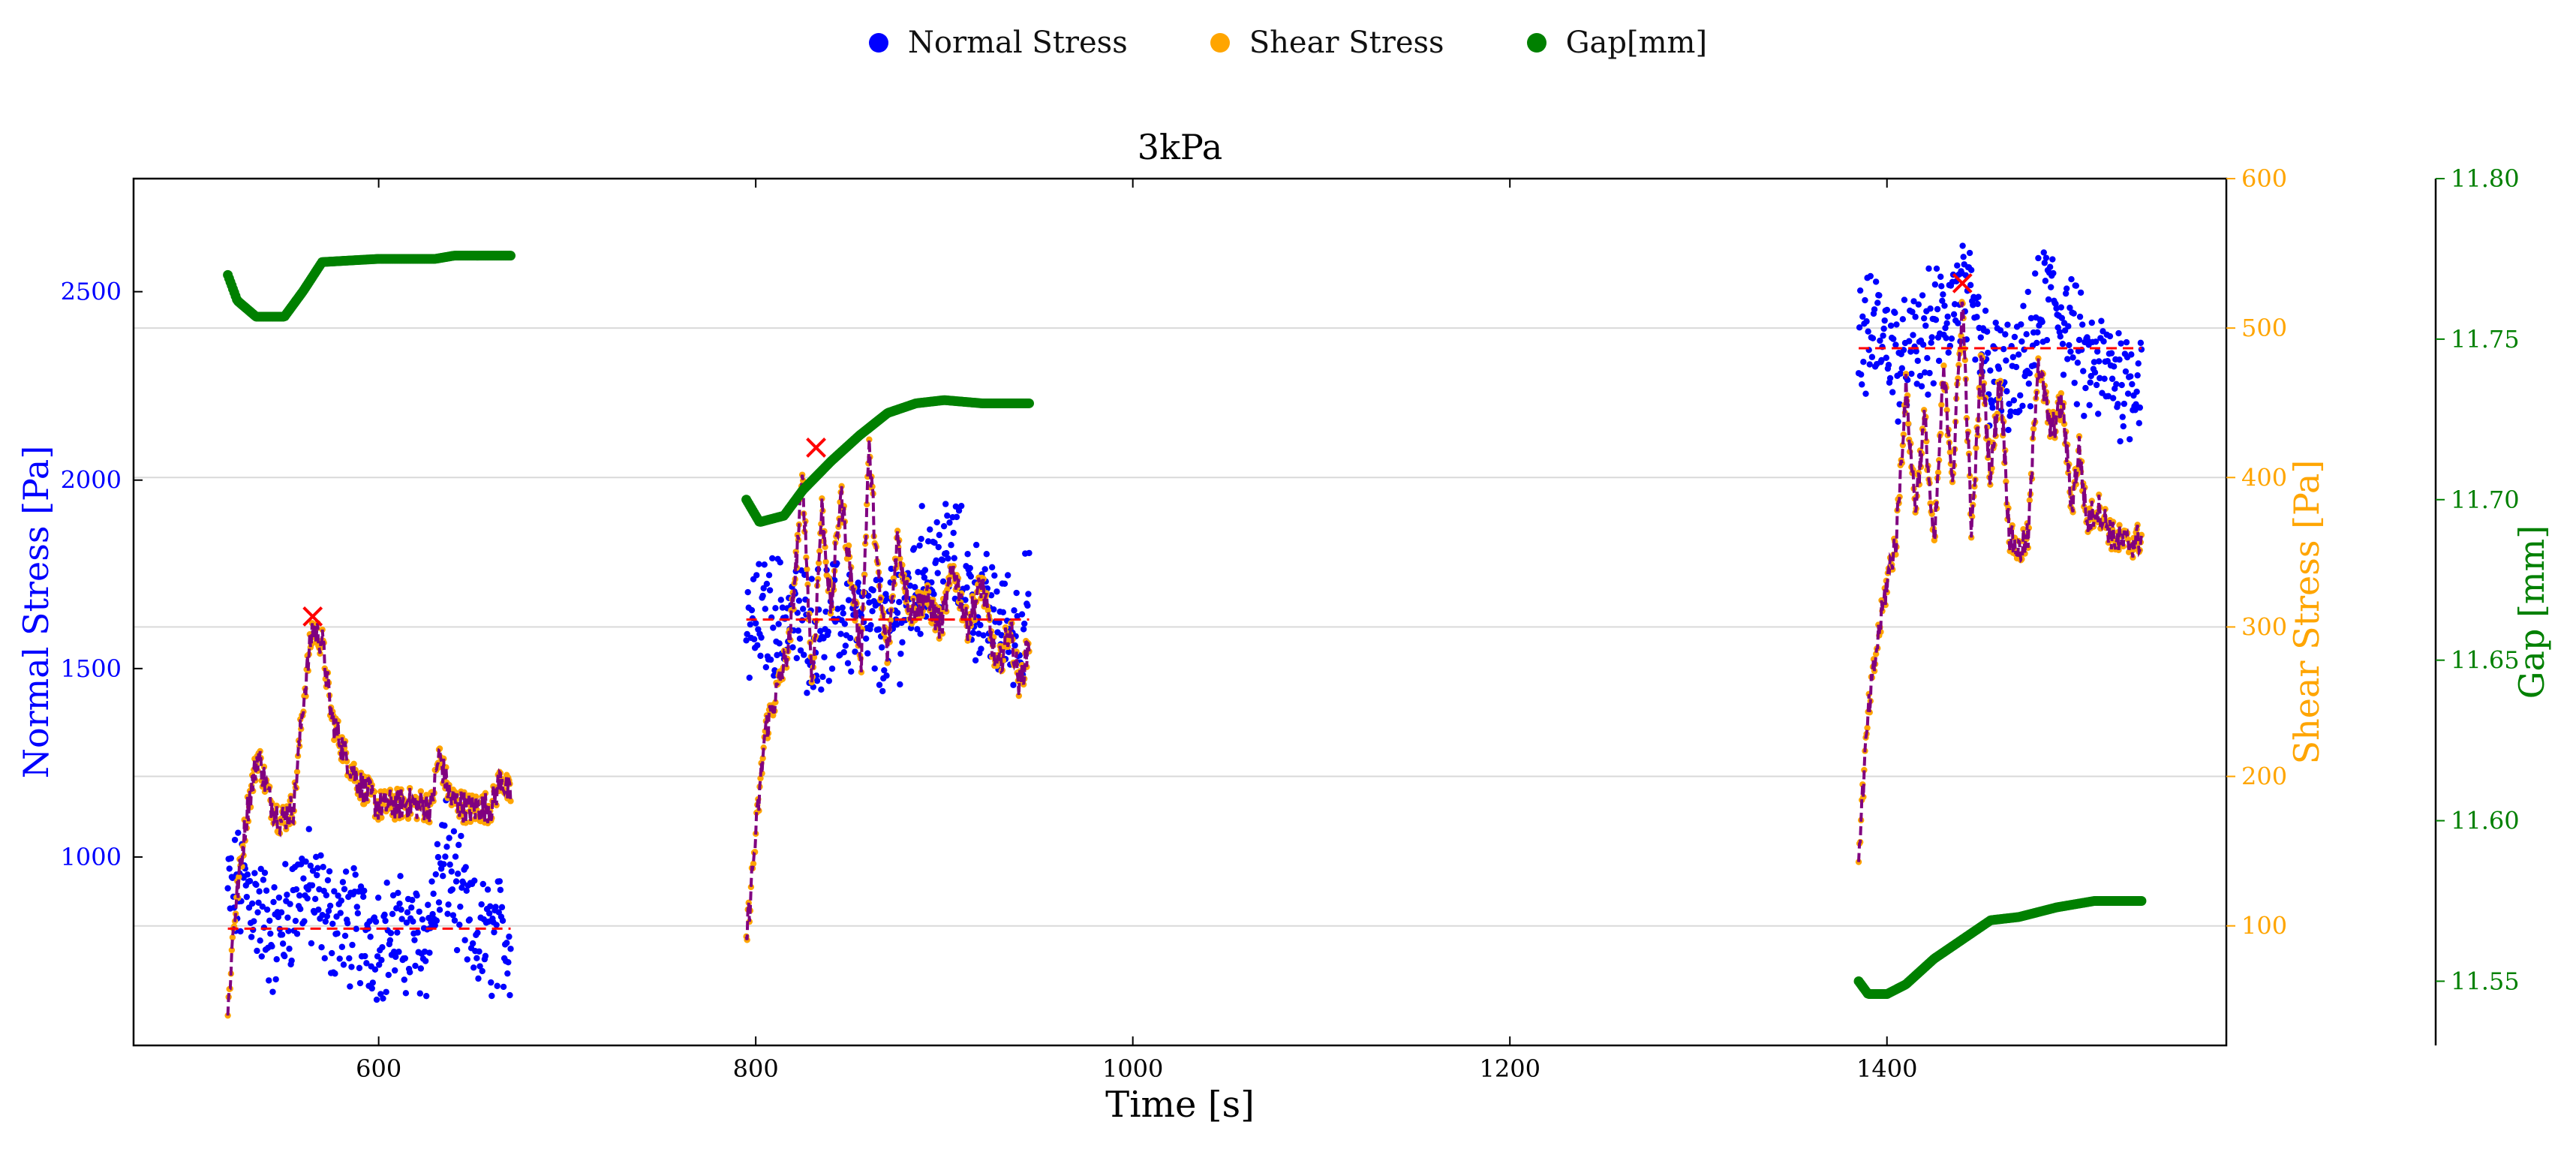 The width and height of the screenshot is (2576, 1149). What do you see at coordinates (511, 256) in the screenshot?
I see `gap-point` at bounding box center [511, 256].